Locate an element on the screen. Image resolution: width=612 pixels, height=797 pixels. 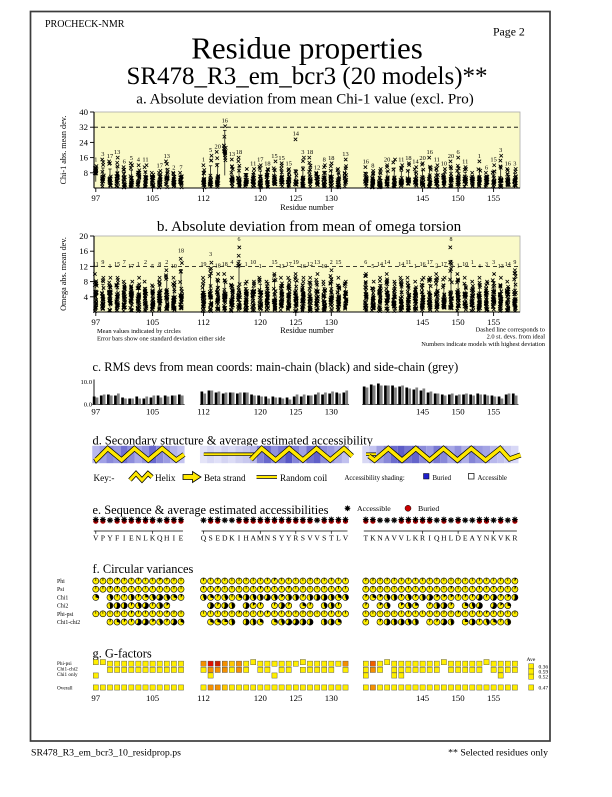
svg-text: 9 is located at coordinates (102, 263).